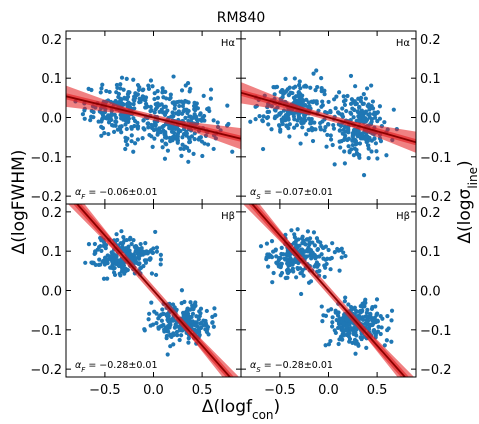  What do you see at coordinates (436, 158) in the screenshot?
I see `y-tick-label-right: −0.1` at bounding box center [436, 158].